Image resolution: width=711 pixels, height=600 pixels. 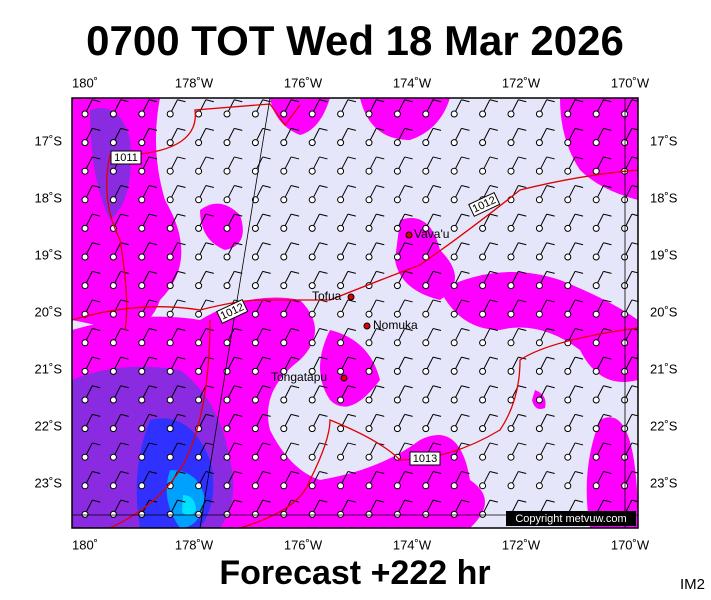 What do you see at coordinates (395, 325) in the screenshot?
I see `place-label: Nomuka` at bounding box center [395, 325].